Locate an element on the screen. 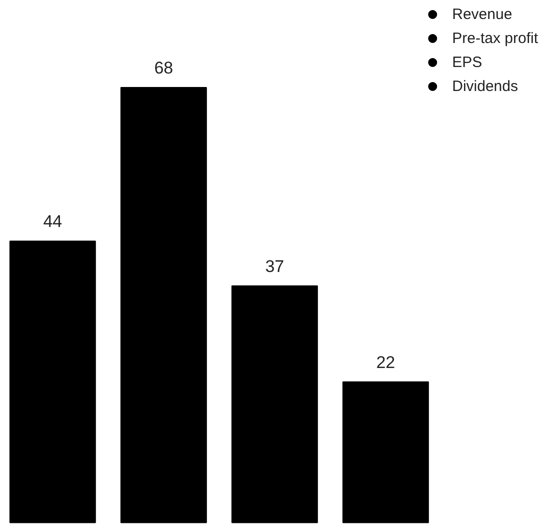 This screenshot has width=542, height=524. legend-label: Dividends is located at coordinates (485, 86).